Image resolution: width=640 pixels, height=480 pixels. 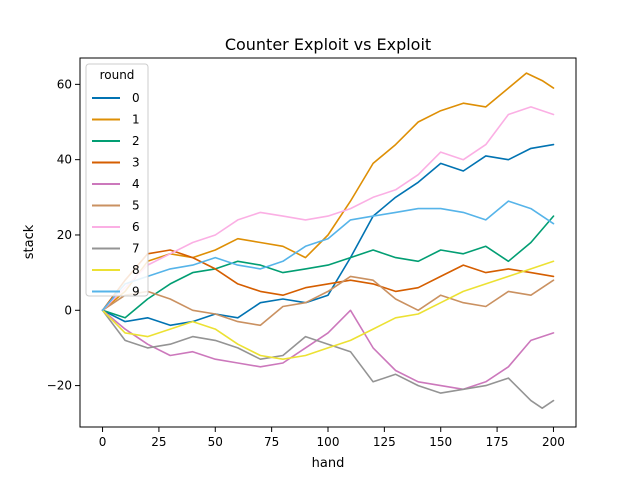 I want to click on legend-box, so click(x=117, y=180).